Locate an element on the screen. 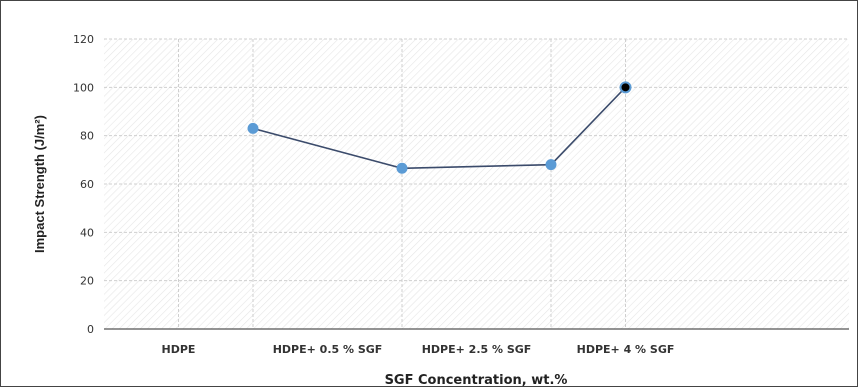  y-axis-title: Impact Strength (J/m²) is located at coordinates (39, 184).